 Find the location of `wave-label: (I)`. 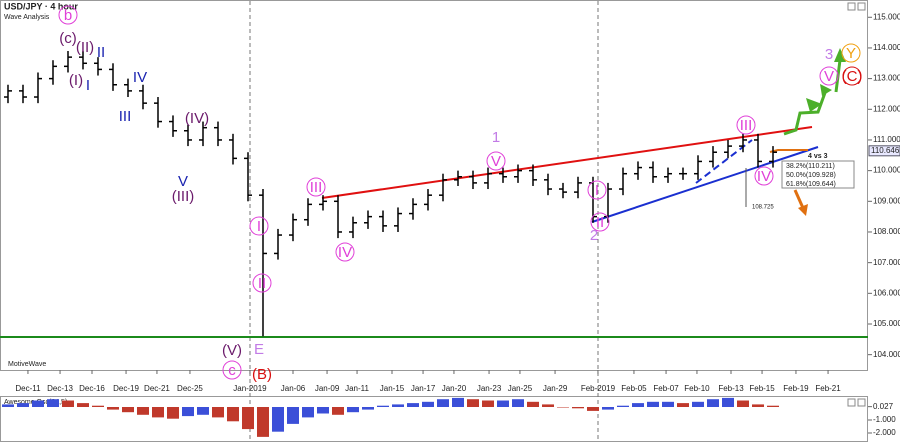

wave-label: (I) is located at coordinates (76, 80).